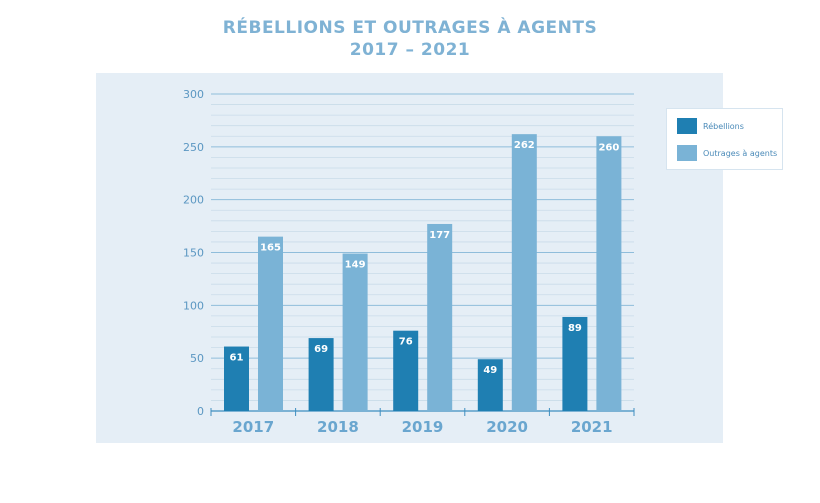  Describe the element at coordinates (193, 200) in the screenshot. I see `y-tick-label: 200` at that location.